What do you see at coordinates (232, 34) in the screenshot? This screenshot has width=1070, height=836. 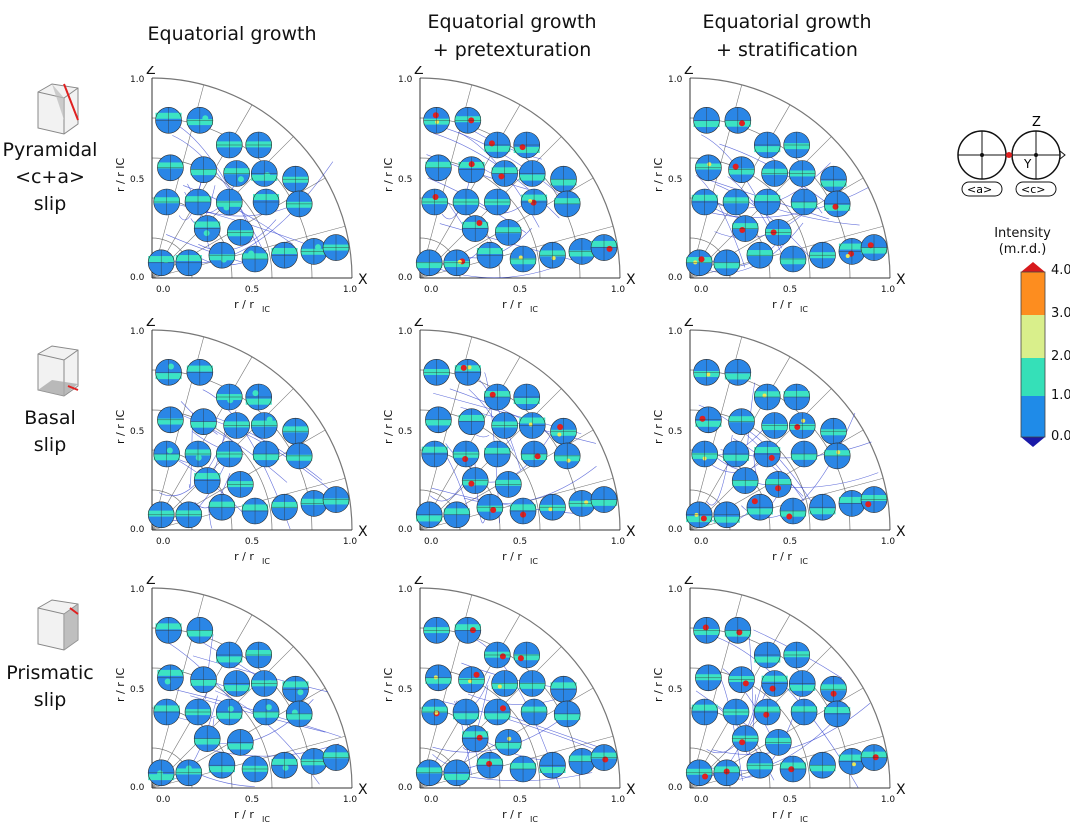 I see `column-title-1: Equatorial growth` at bounding box center [232, 34].